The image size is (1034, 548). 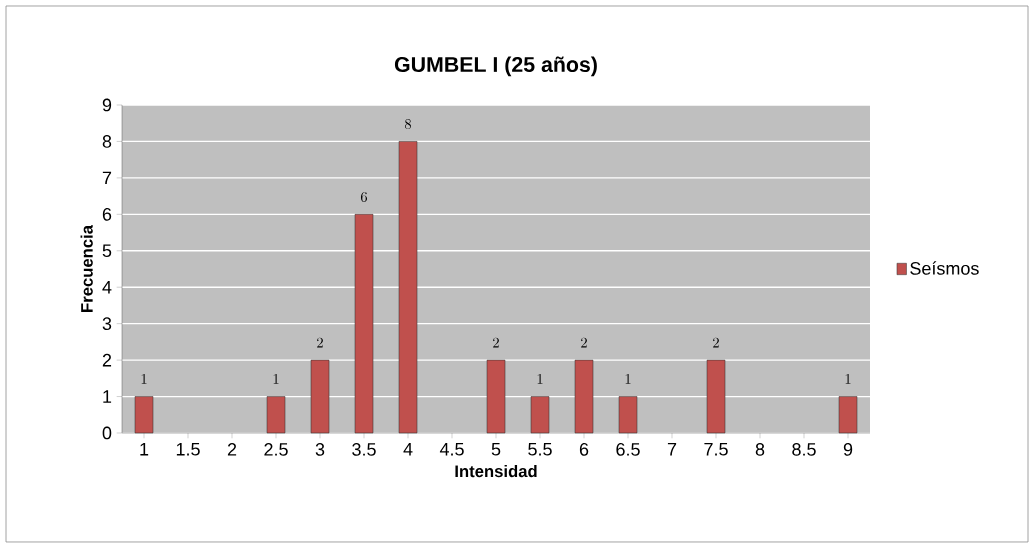 What do you see at coordinates (144, 449) in the screenshot?
I see `x-tick-label: 1` at bounding box center [144, 449].